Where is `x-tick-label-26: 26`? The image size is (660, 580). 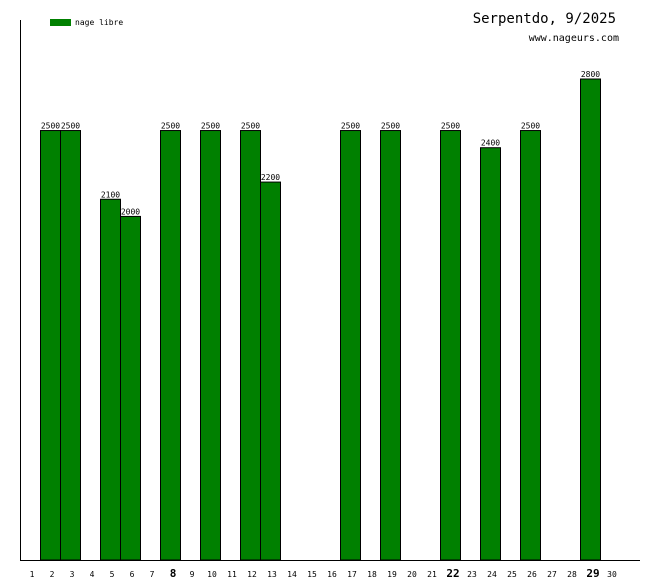
x-tick-label-26: 26 is located at coordinates (532, 574).